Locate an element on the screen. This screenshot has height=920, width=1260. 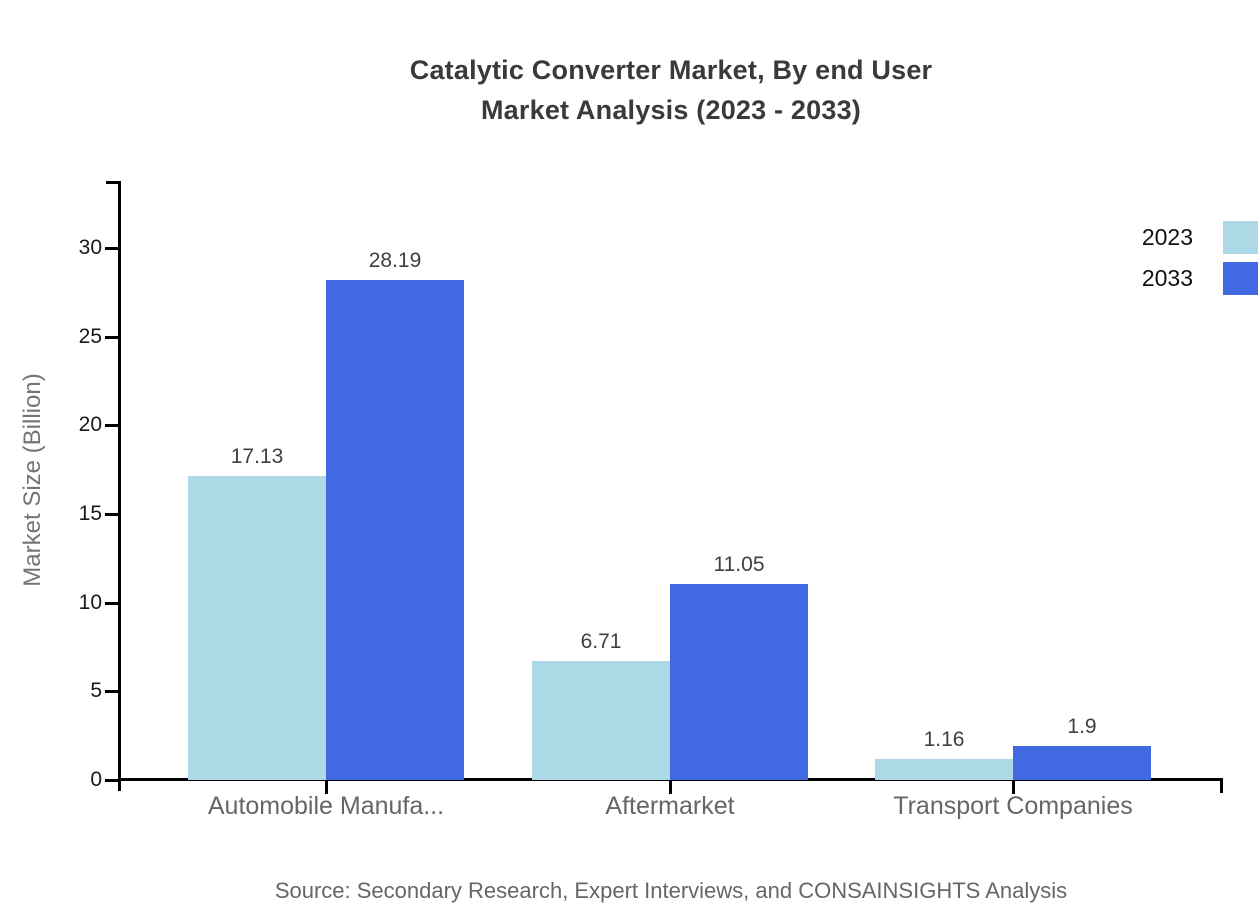
chart-title-line2: Market Analysis (2023 - 2033) is located at coordinates (670, 110).